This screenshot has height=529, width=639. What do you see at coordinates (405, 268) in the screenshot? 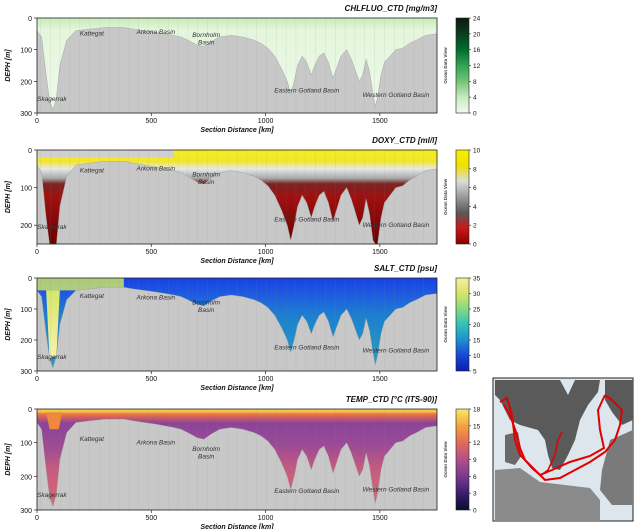
I see `panel-title: SALT_CTD [psu]` at bounding box center [405, 268].